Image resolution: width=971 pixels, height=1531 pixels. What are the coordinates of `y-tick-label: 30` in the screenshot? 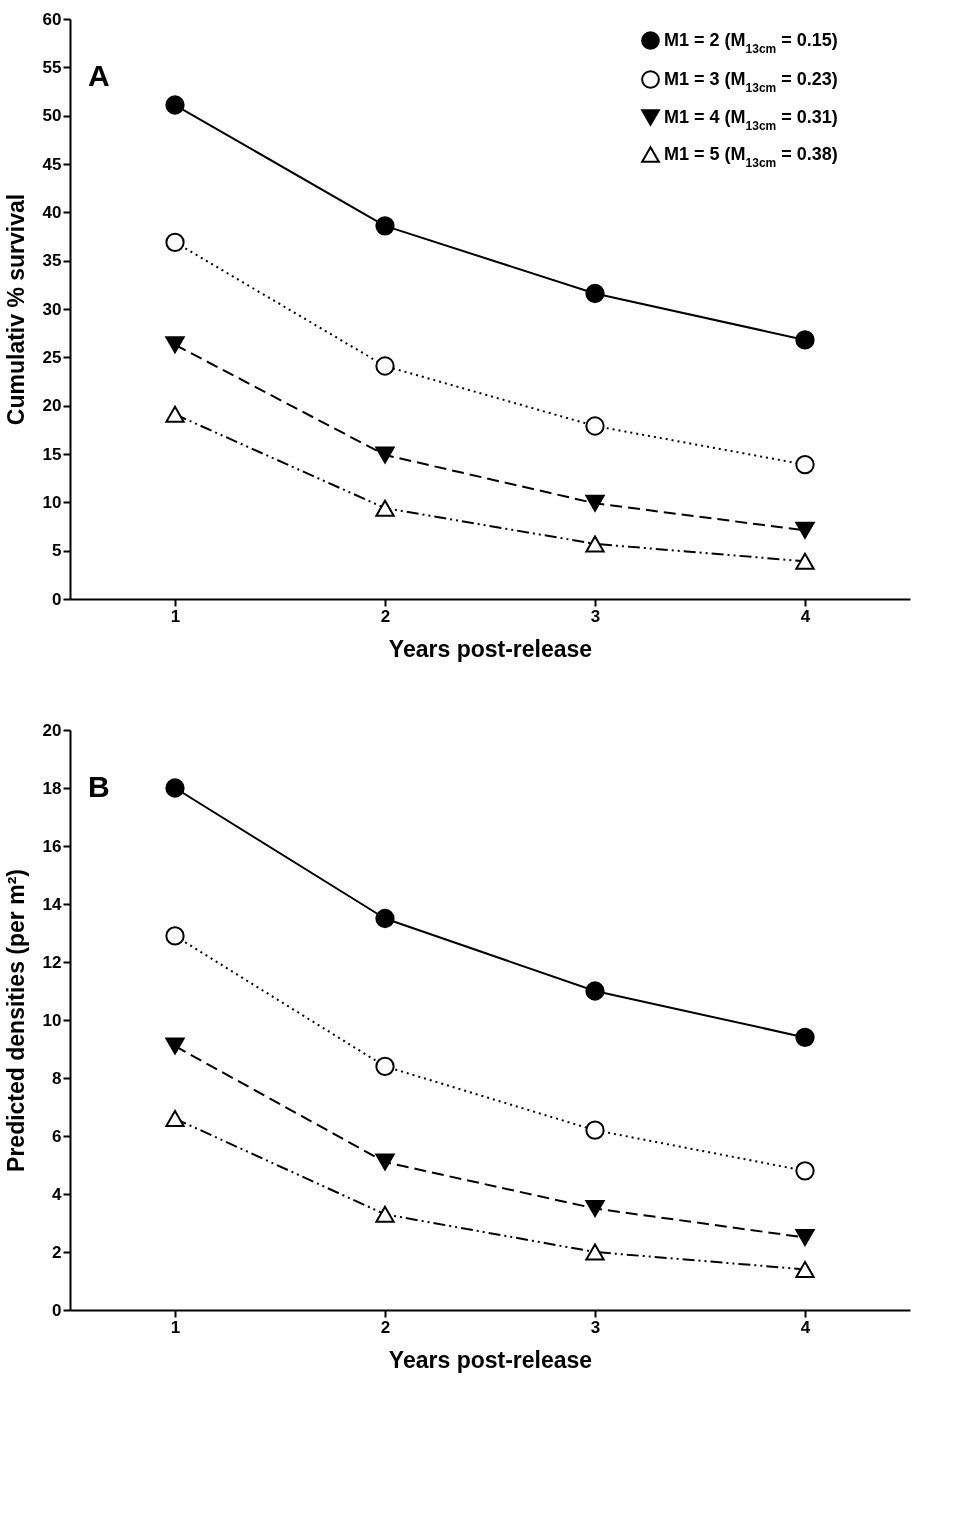 It's located at (52, 309).